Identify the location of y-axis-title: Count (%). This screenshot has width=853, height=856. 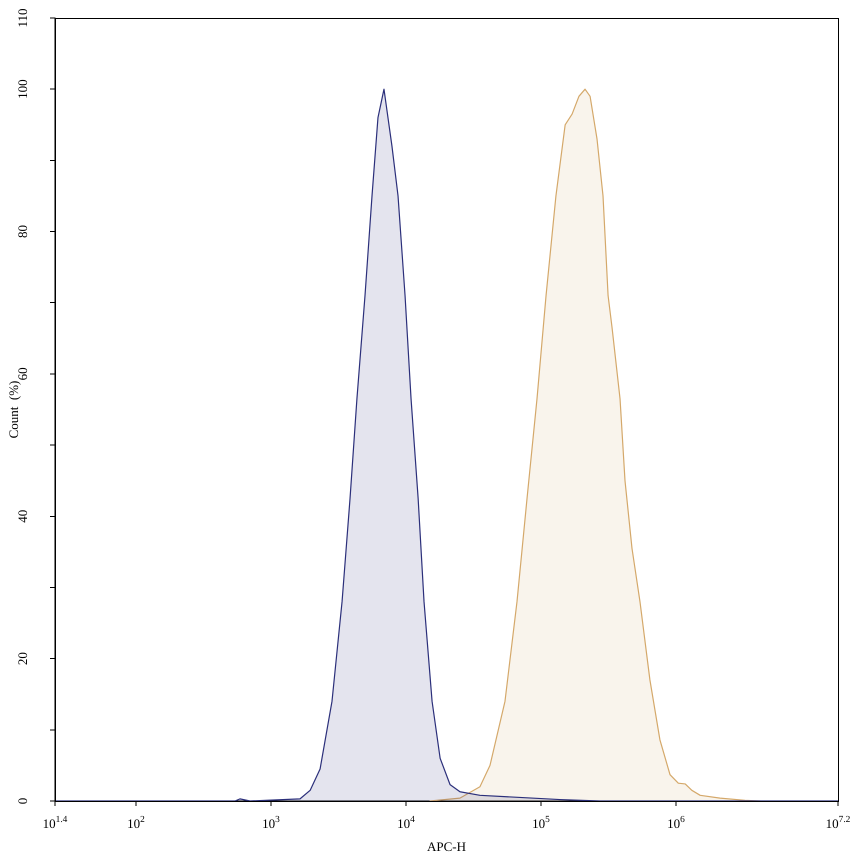
(13, 409).